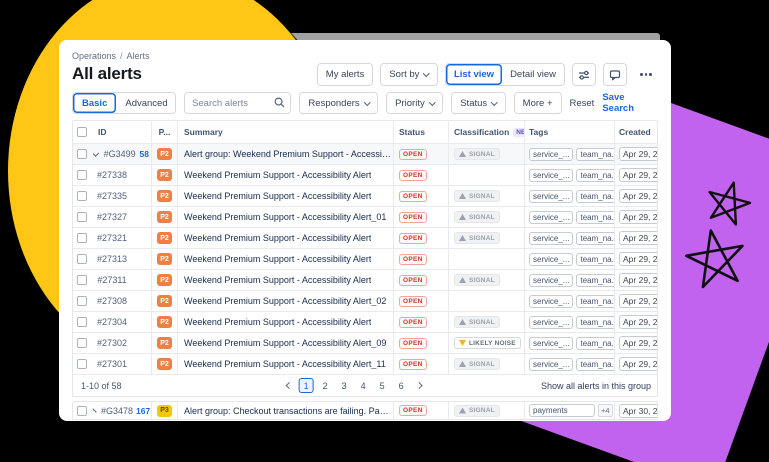 This screenshot has width=769, height=462. Describe the element at coordinates (419, 385) in the screenshot. I see `next-page-button` at that location.